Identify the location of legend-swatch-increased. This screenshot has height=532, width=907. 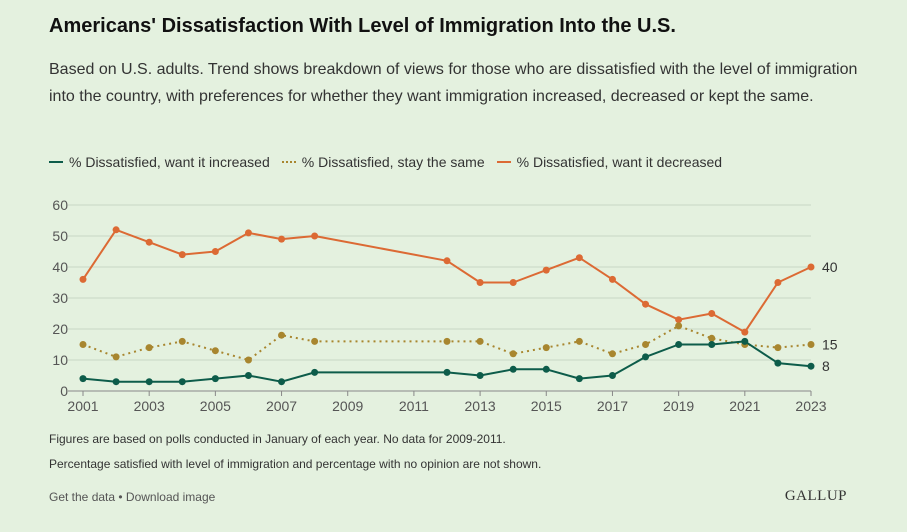
(56, 162).